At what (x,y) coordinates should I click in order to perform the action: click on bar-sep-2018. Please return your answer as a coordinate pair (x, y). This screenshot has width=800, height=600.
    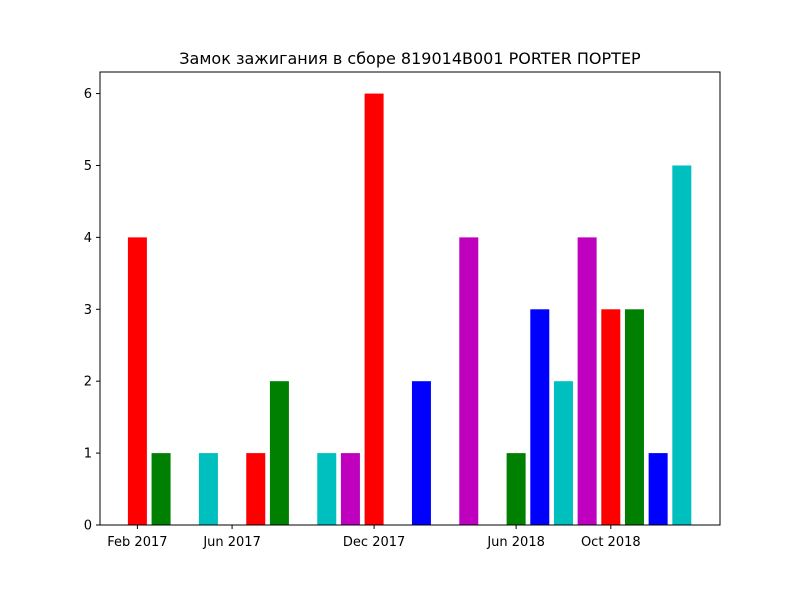
    Looking at the image, I should click on (587, 381).